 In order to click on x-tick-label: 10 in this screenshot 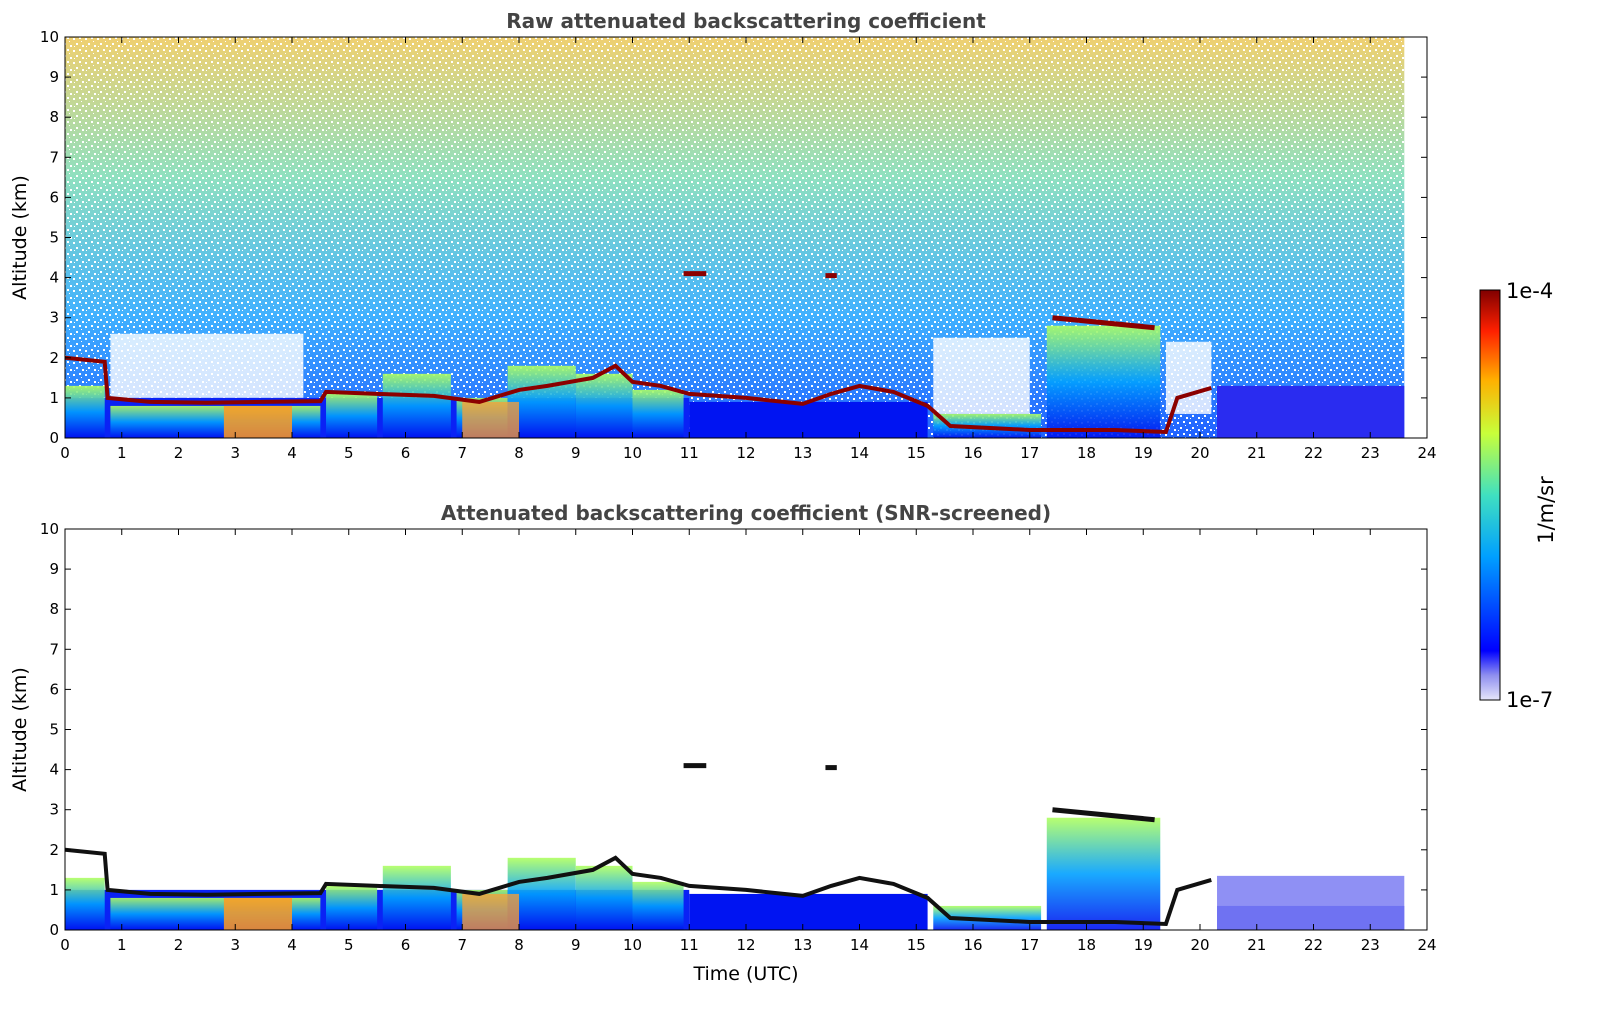, I will do `click(632, 453)`.